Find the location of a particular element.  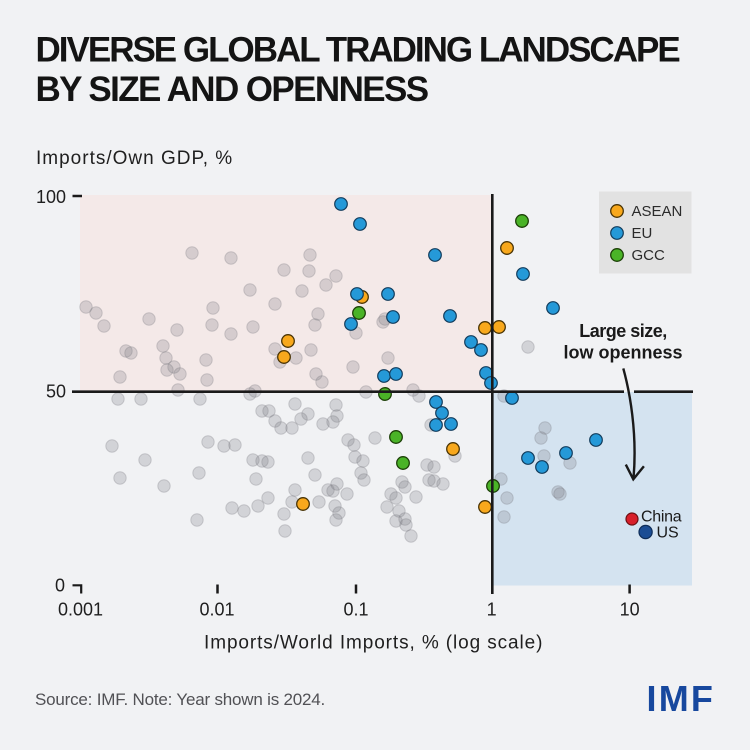

svg-text: IMF is located at coordinates (681, 698).